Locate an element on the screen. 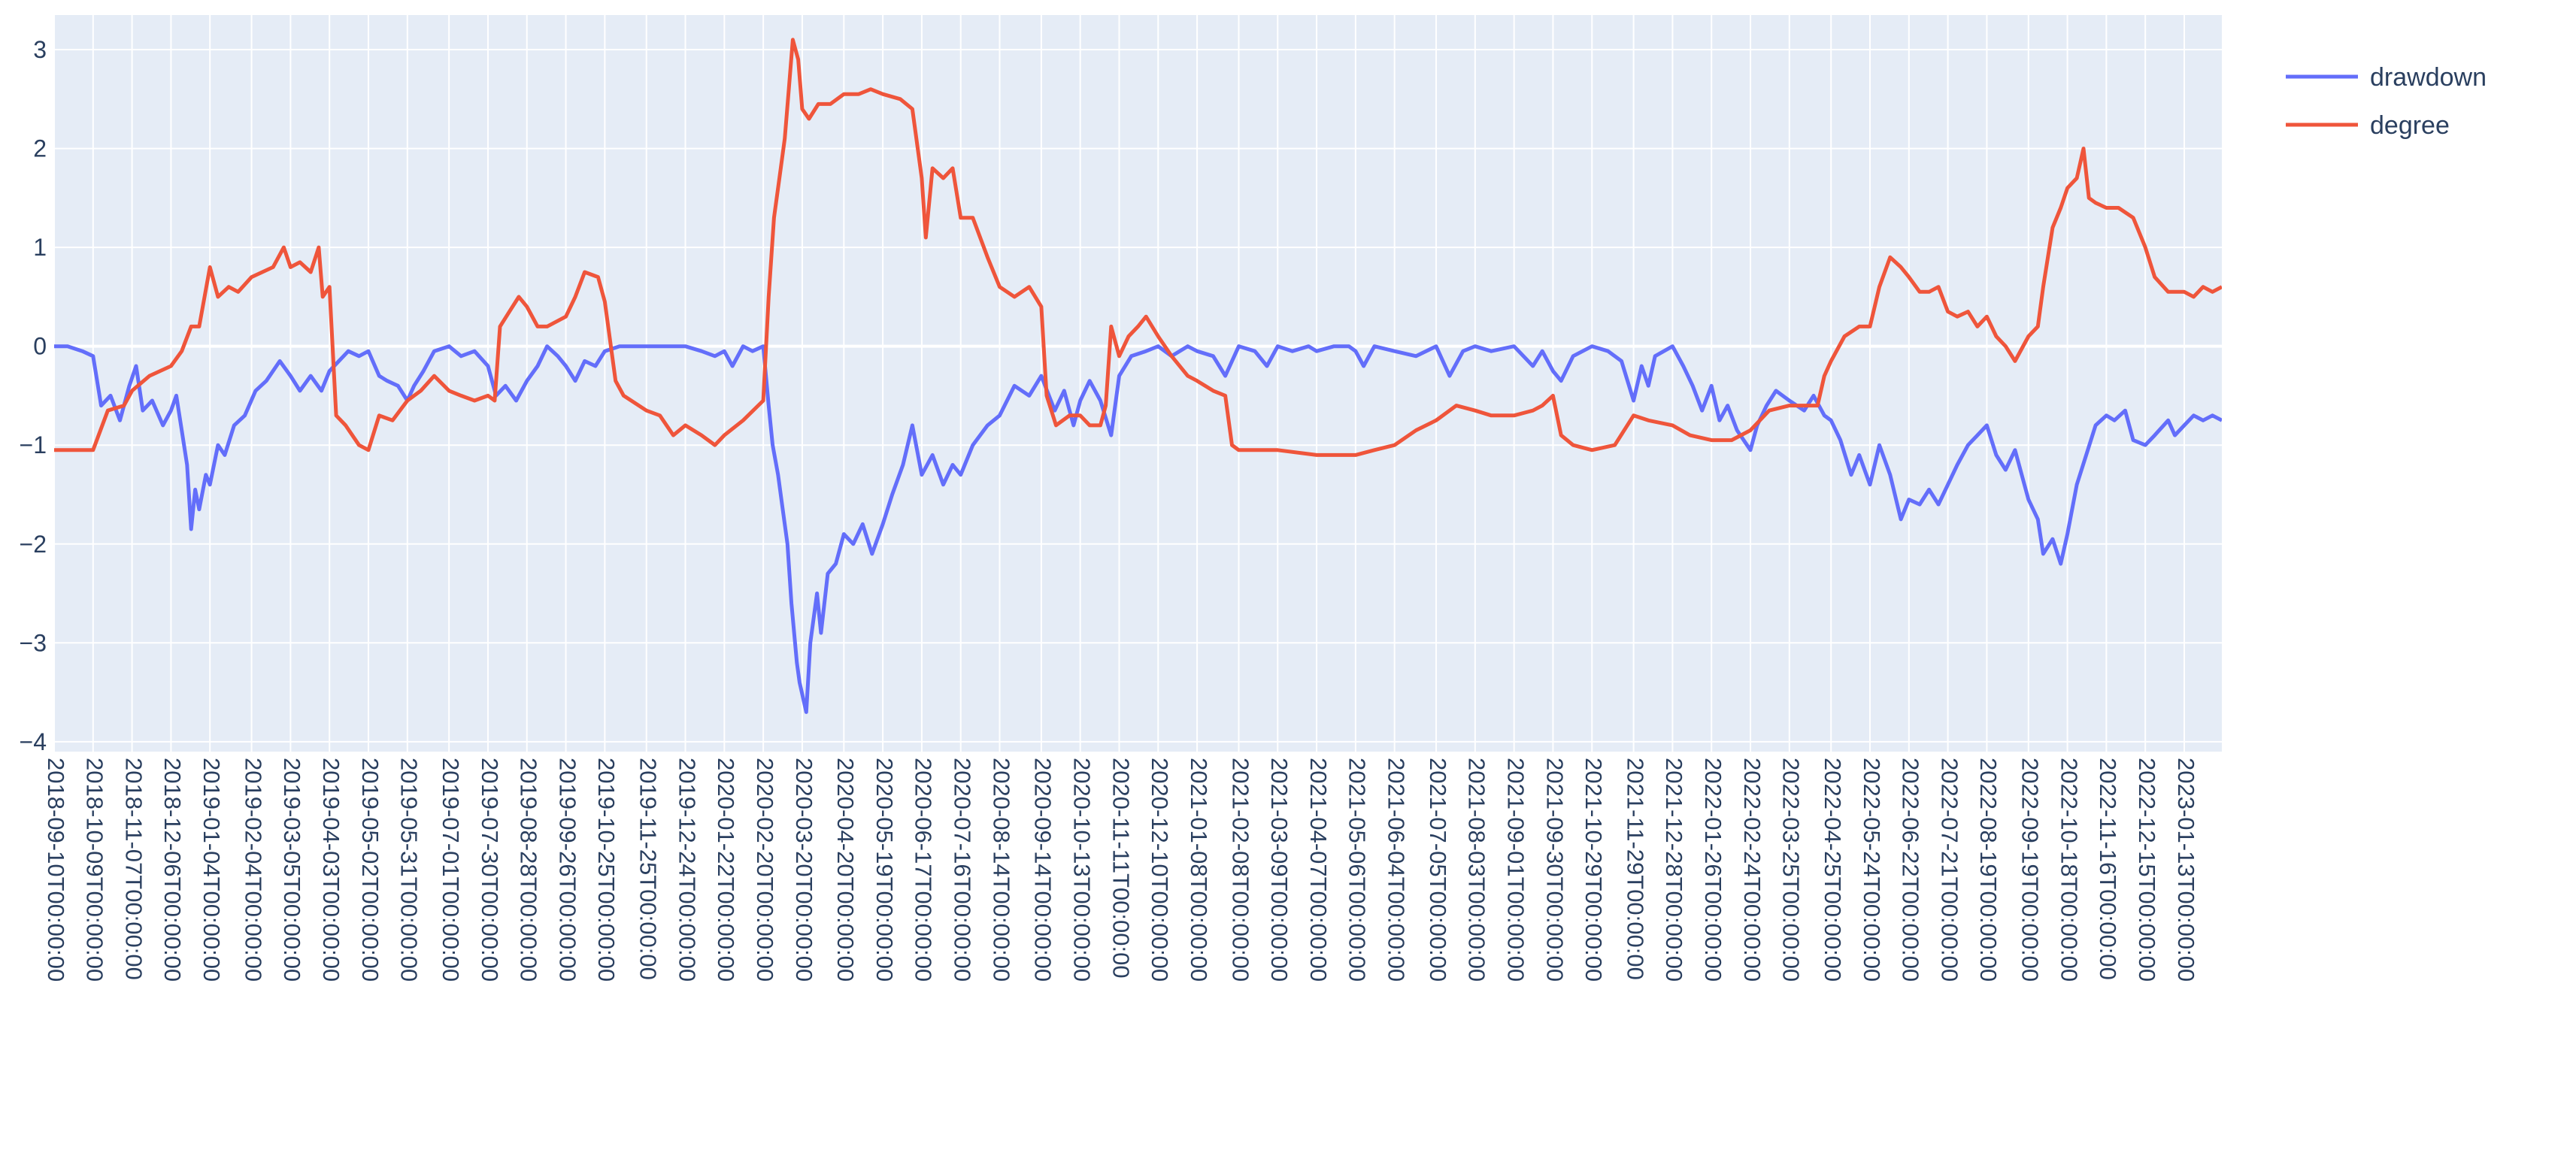 This screenshot has height=1165, width=2576. x-tick-label: 2018-12-06T00:00:00 is located at coordinates (172, 870).